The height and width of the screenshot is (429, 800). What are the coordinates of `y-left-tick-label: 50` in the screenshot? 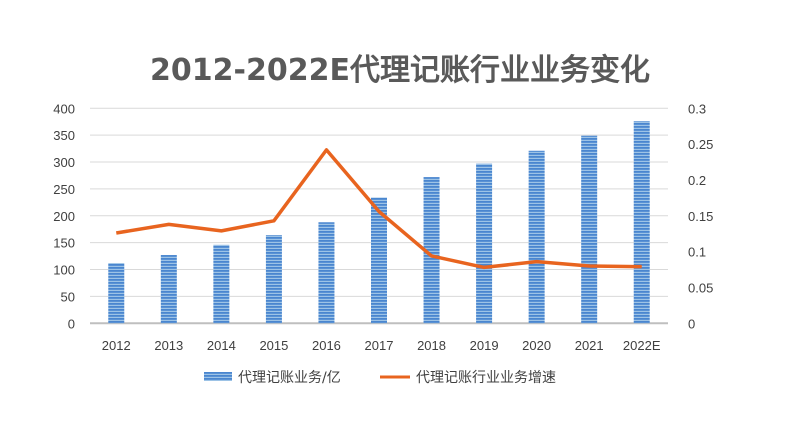 It's located at (68, 296).